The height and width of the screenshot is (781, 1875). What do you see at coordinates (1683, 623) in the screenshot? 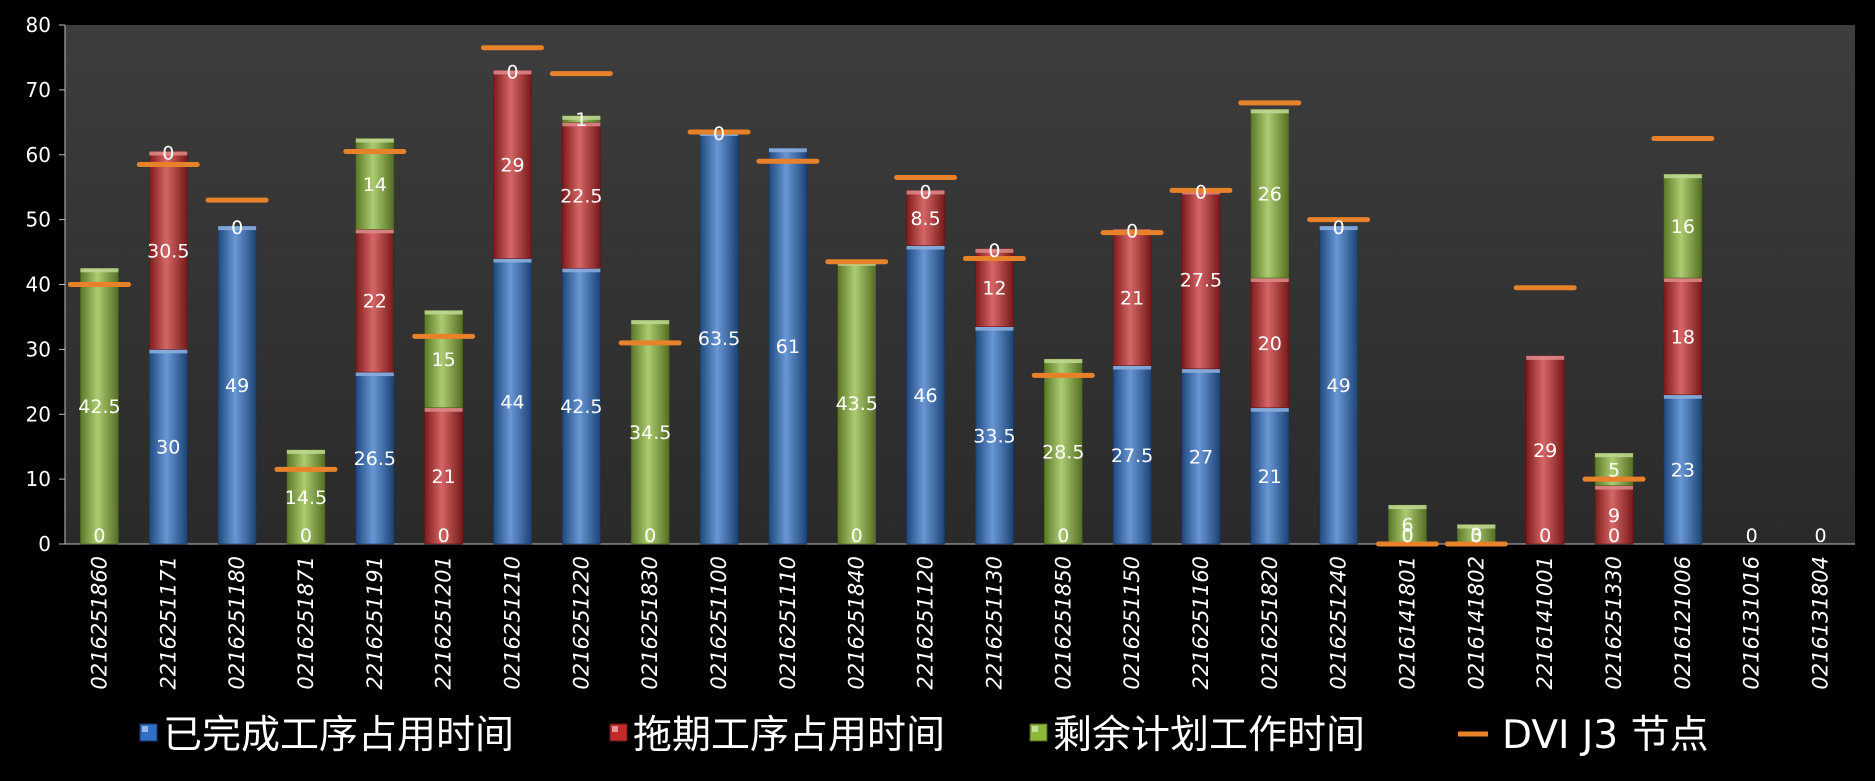
I see `x-tick-label: 0216121006` at bounding box center [1683, 623].